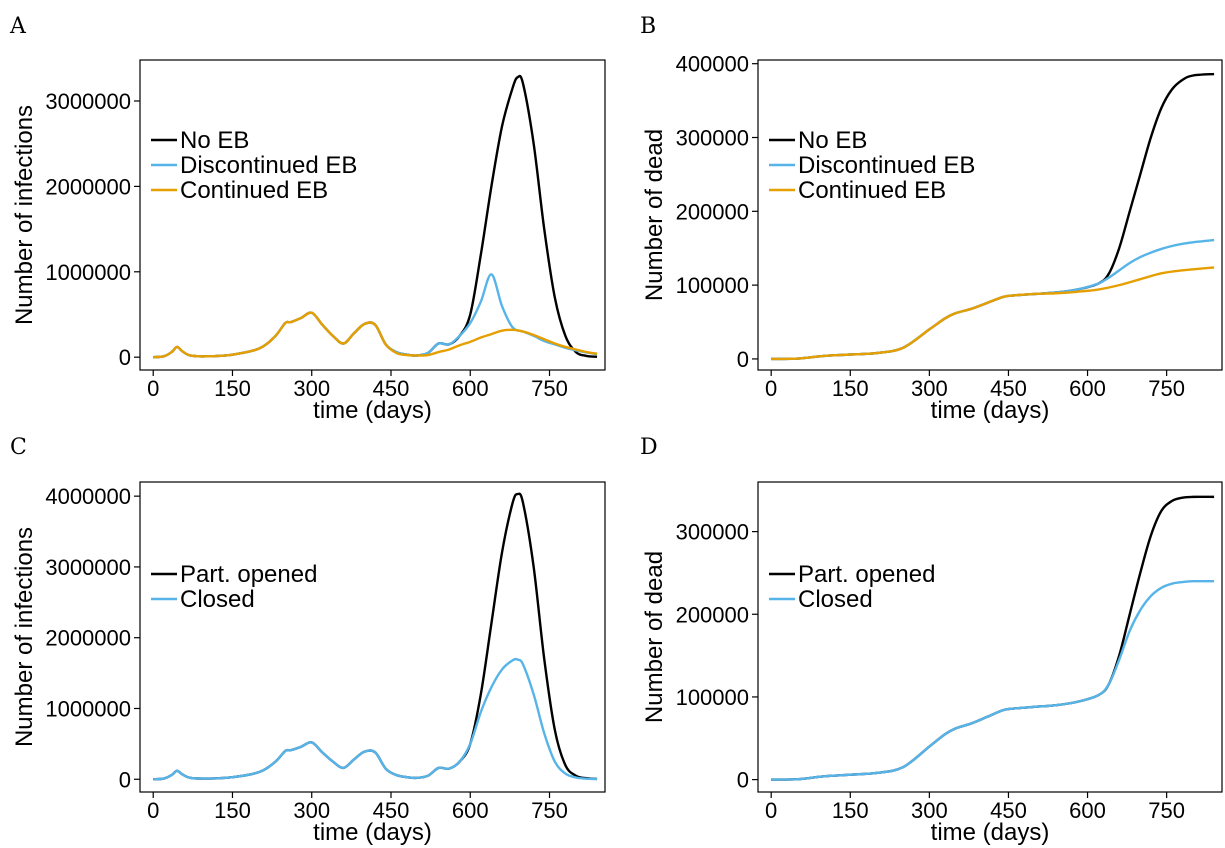  What do you see at coordinates (88, 496) in the screenshot?
I see `y-tick-label: 4000000` at bounding box center [88, 496].